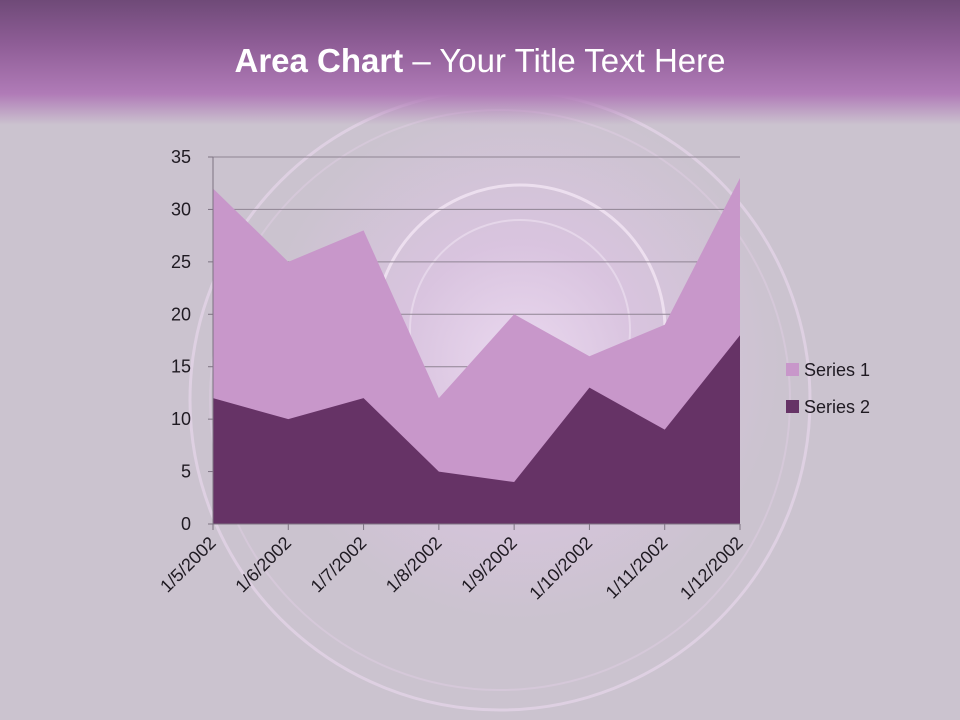 Image resolution: width=960 pixels, height=720 pixels. I want to click on y-tick-label: 15, so click(181, 367).